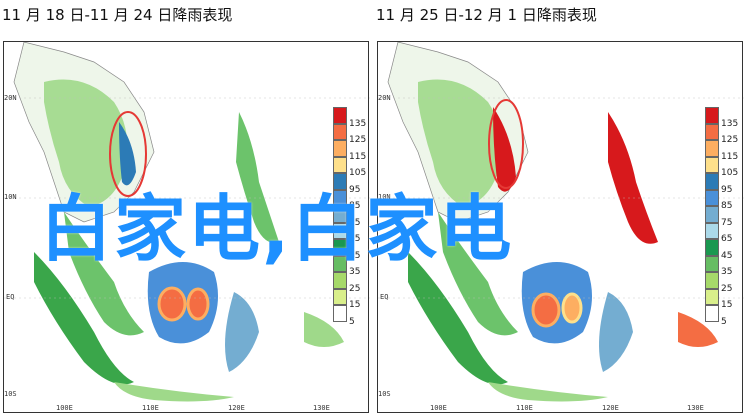 Image resolution: width=748 pixels, height=419 pixels. Describe the element at coordinates (117, 15) in the screenshot. I see `panel-title: 11 月 18 日-11 月 24 日降雨表现` at that location.